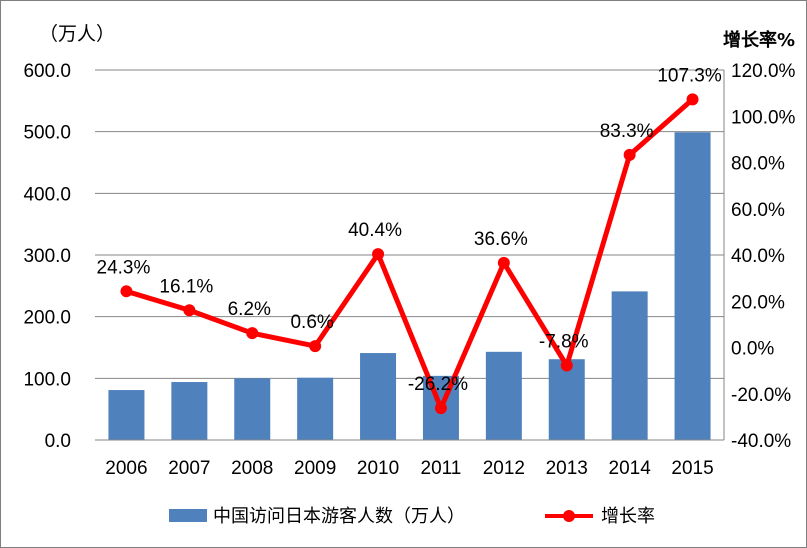 This screenshot has width=807, height=548. What do you see at coordinates (47, 379) in the screenshot?
I see `left-tick-label: 100.0` at bounding box center [47, 379].